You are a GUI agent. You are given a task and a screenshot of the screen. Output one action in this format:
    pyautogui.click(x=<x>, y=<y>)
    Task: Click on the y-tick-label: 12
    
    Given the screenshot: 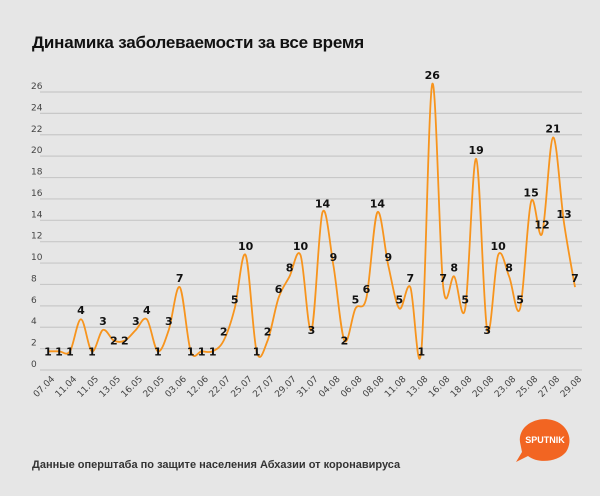 What is the action you would take?
    pyautogui.click(x=36, y=237)
    